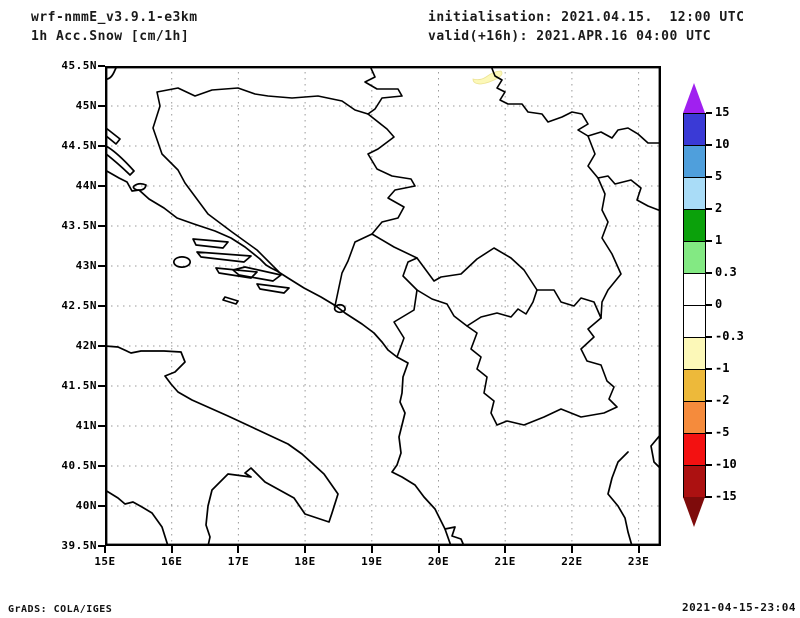  What do you see at coordinates (86, 105) in the screenshot?
I see `lat-tick-label: 45N` at bounding box center [86, 105].